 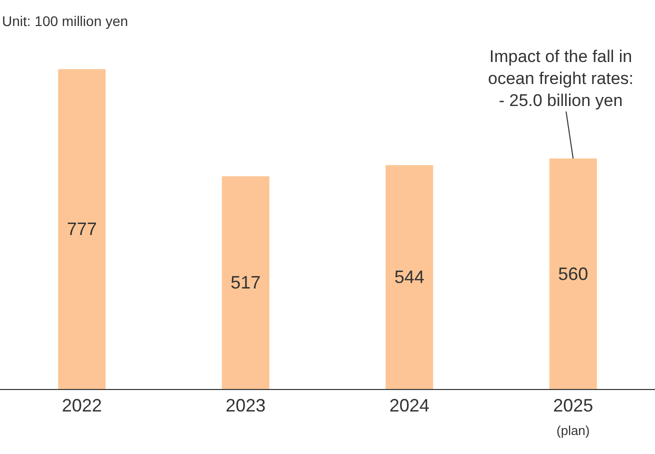 What do you see at coordinates (82, 406) in the screenshot?
I see `x-tick-label: 2022` at bounding box center [82, 406].